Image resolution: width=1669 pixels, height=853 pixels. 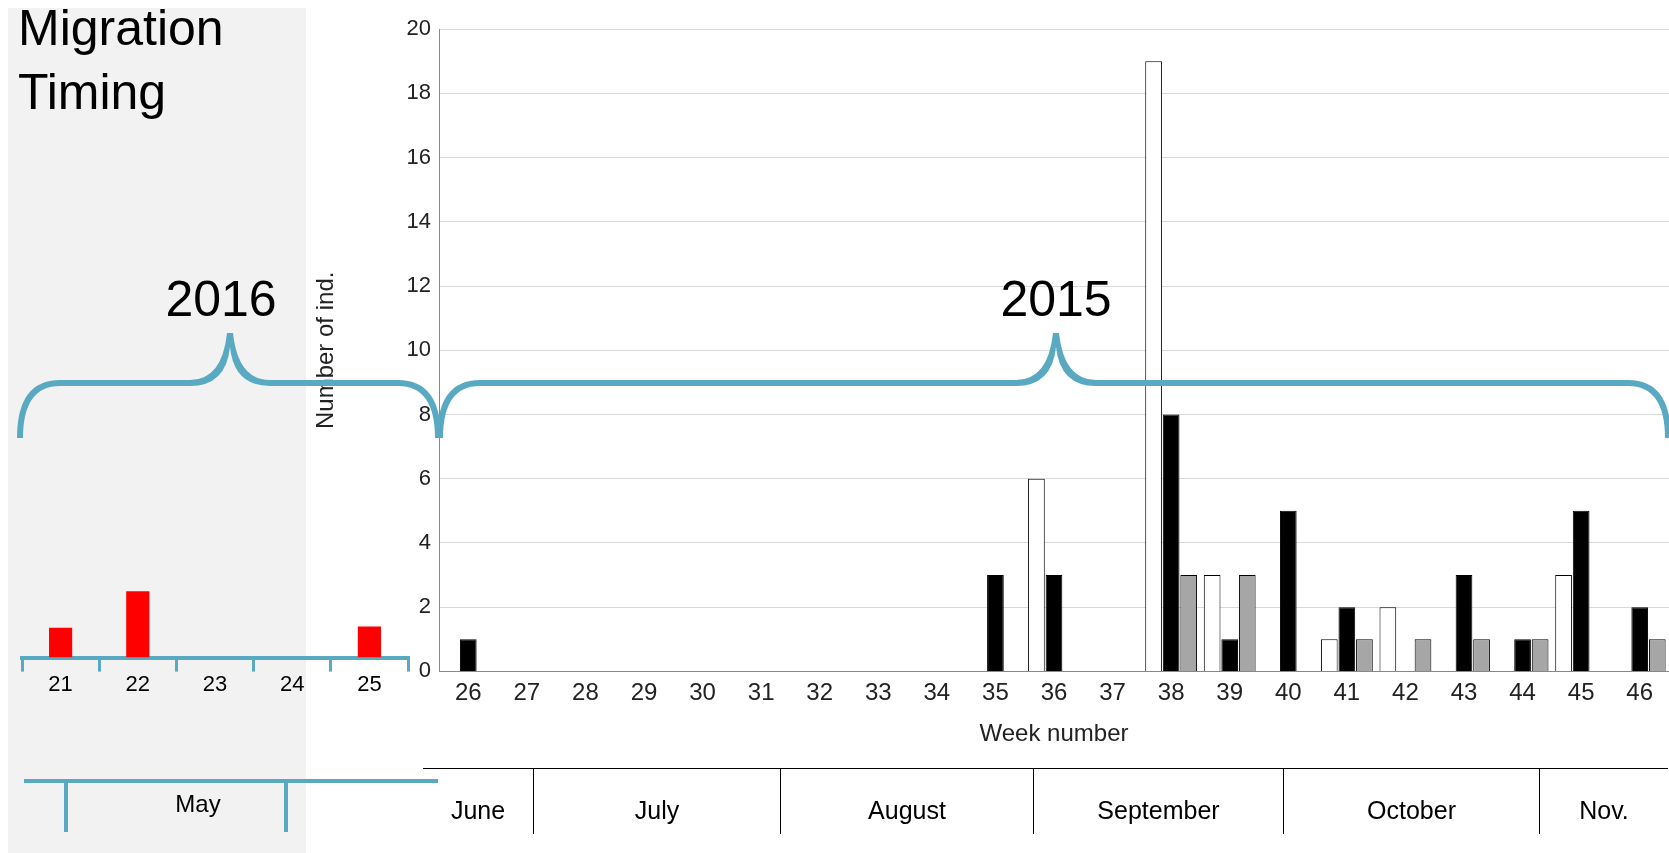 What do you see at coordinates (1056, 299) in the screenshot?
I see `annotation: 2015` at bounding box center [1056, 299].